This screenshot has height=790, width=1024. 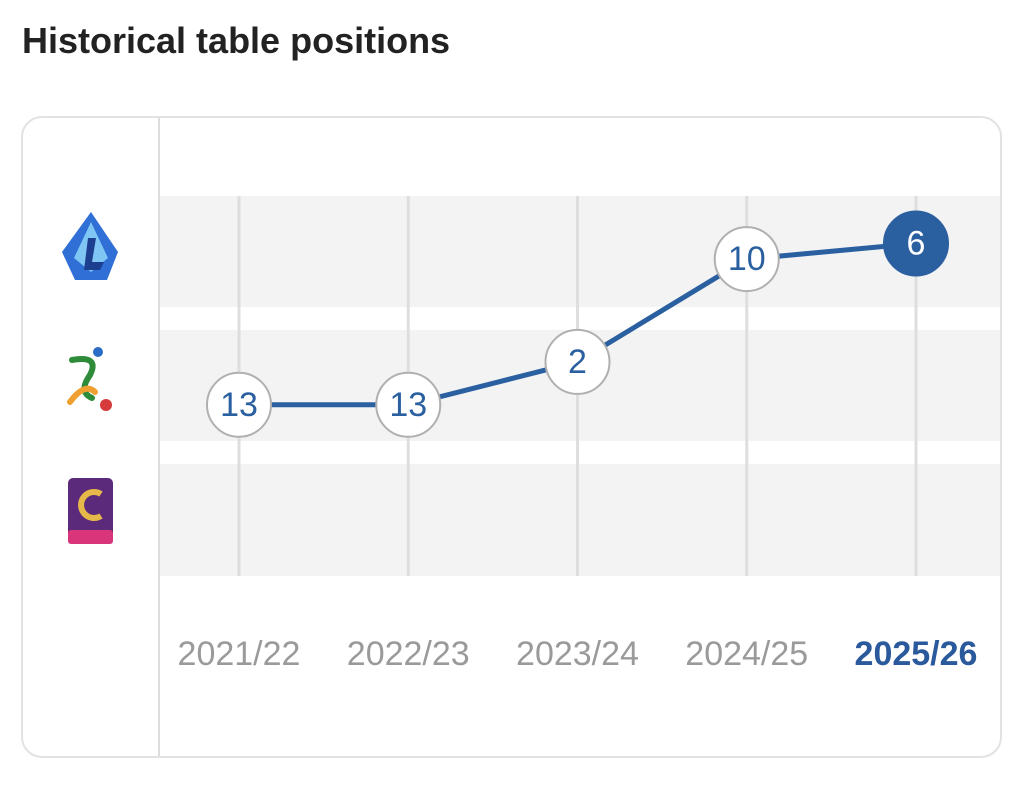 I want to click on serie-a-logo, so click(x=90, y=246).